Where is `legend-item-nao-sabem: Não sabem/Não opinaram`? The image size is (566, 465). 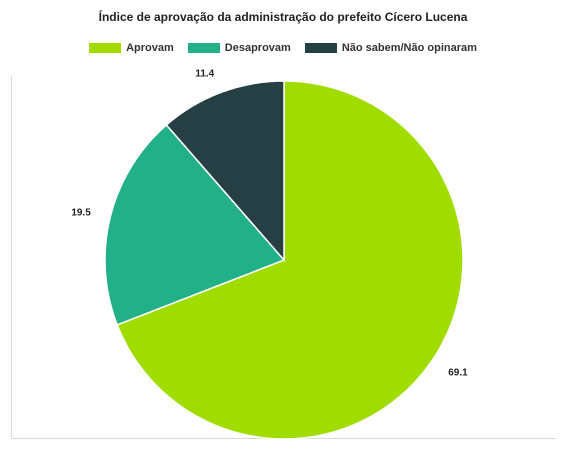
legend-item-nao-sabem: Não sabem/Não opinaram is located at coordinates (390, 48).